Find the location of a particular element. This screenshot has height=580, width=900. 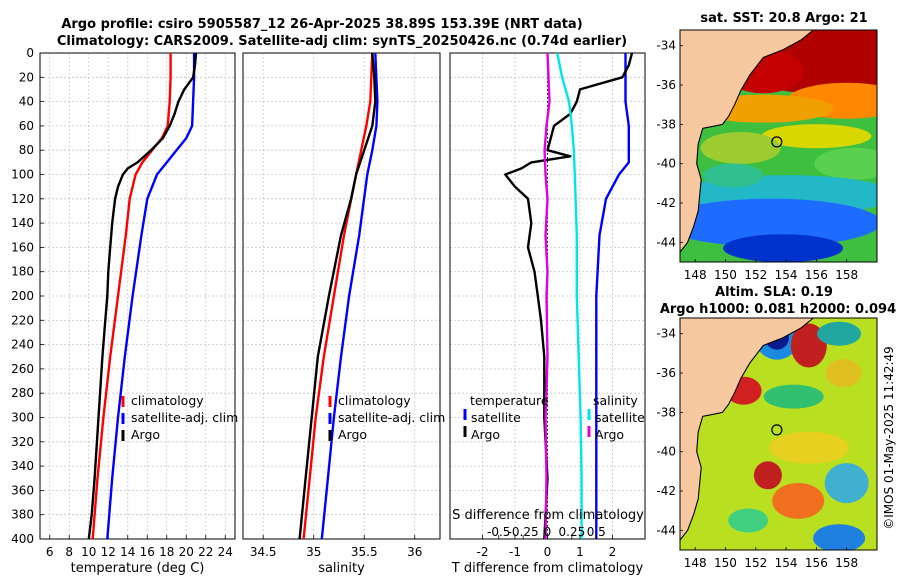

x-tick-label: 34.5 is located at coordinates (263, 552).